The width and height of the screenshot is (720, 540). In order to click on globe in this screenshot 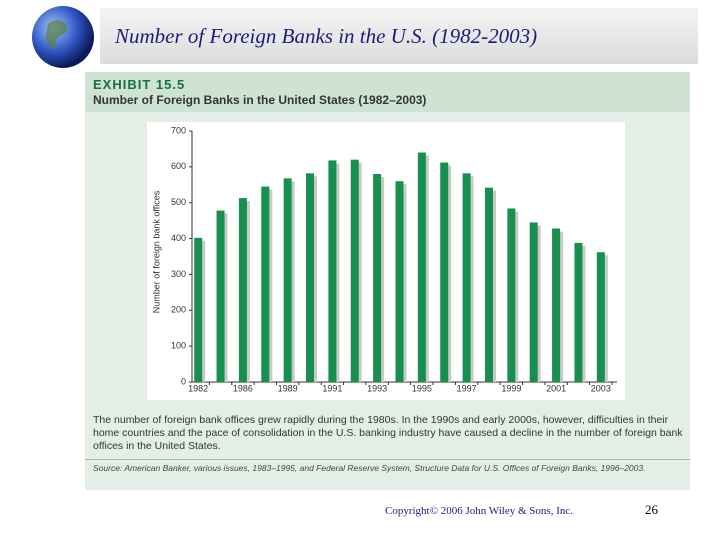, I will do `click(63, 37)`.